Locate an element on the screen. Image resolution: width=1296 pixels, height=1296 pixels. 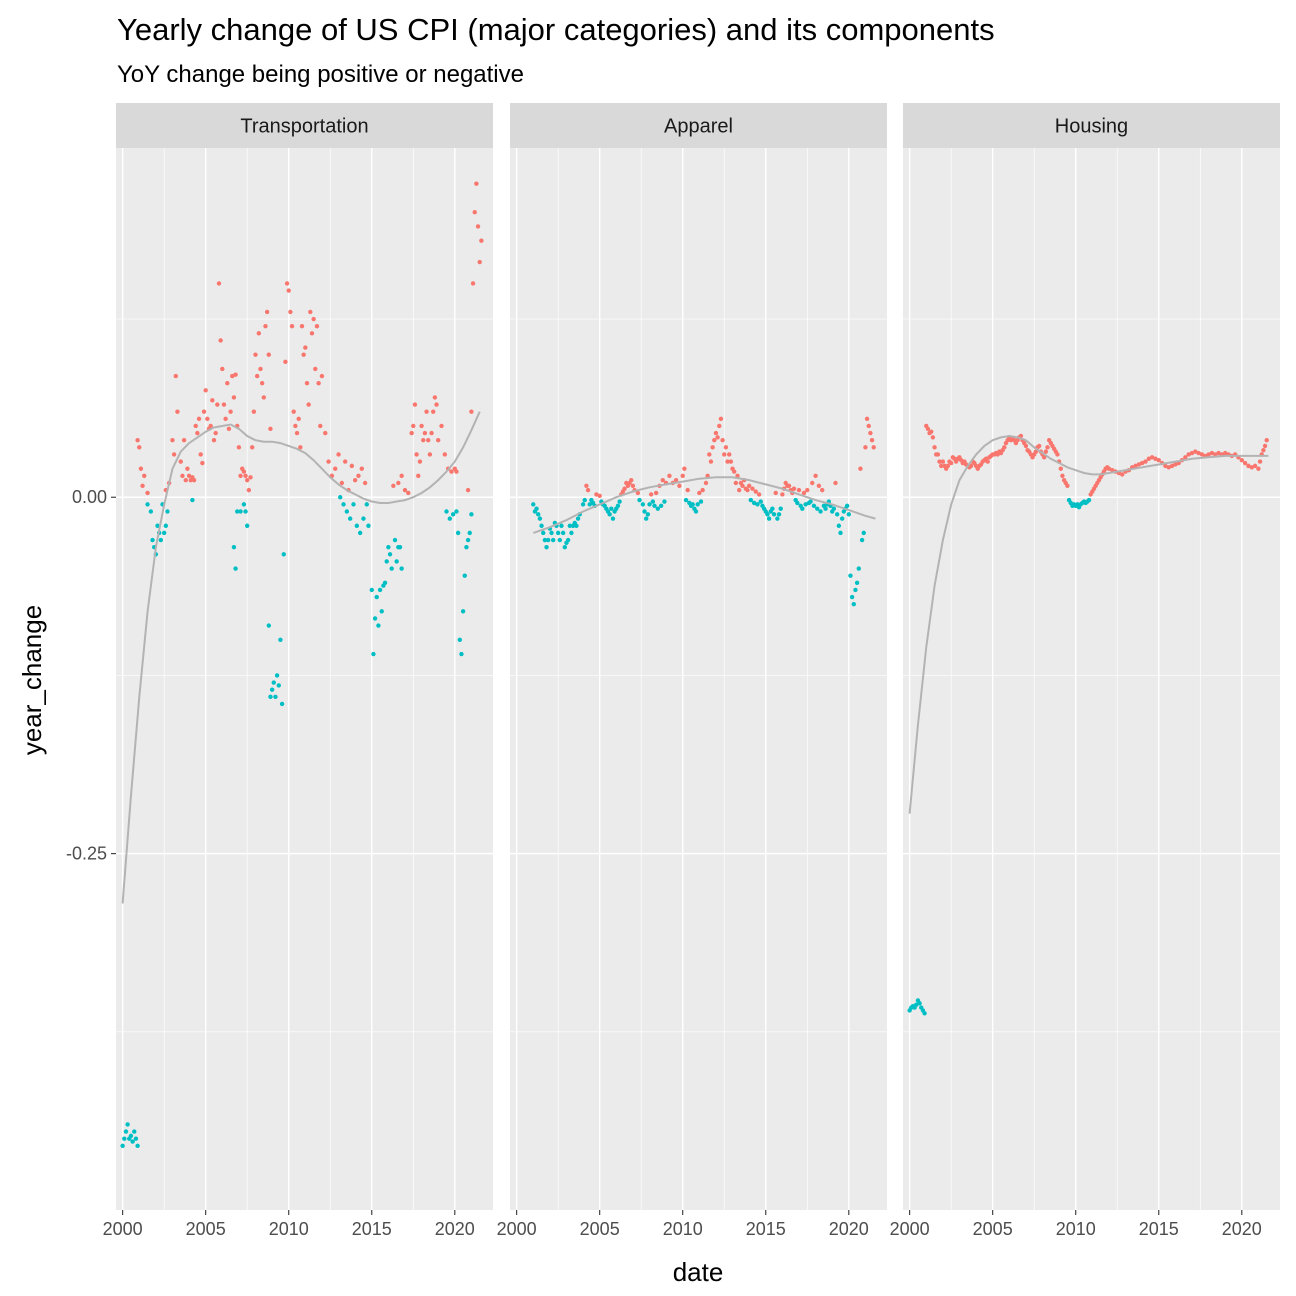
x-tick-label: 2000 is located at coordinates (910, 1229).